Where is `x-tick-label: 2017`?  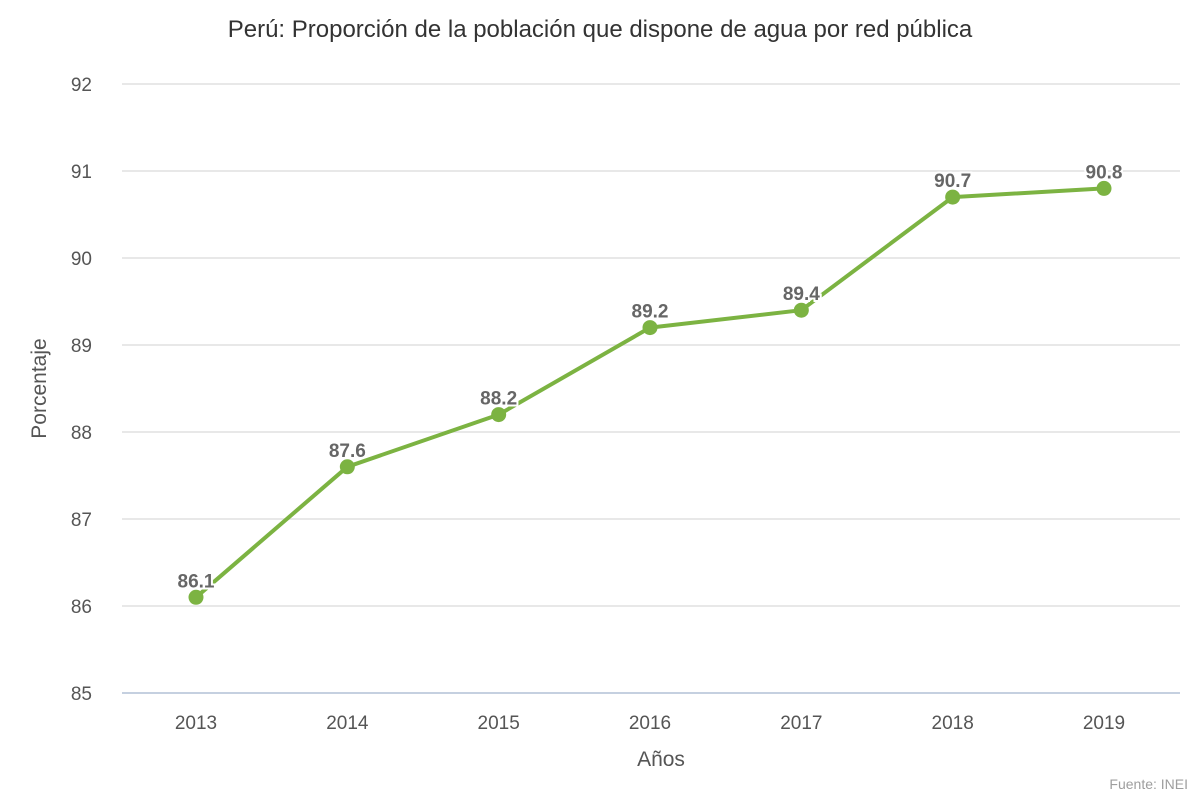
x-tick-label: 2017 is located at coordinates (801, 723).